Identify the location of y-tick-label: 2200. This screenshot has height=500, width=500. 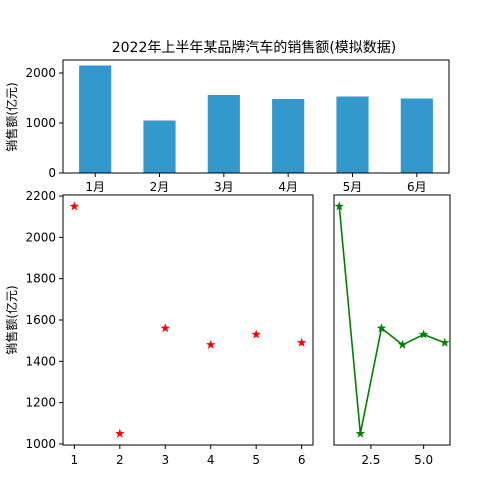
(40, 196).